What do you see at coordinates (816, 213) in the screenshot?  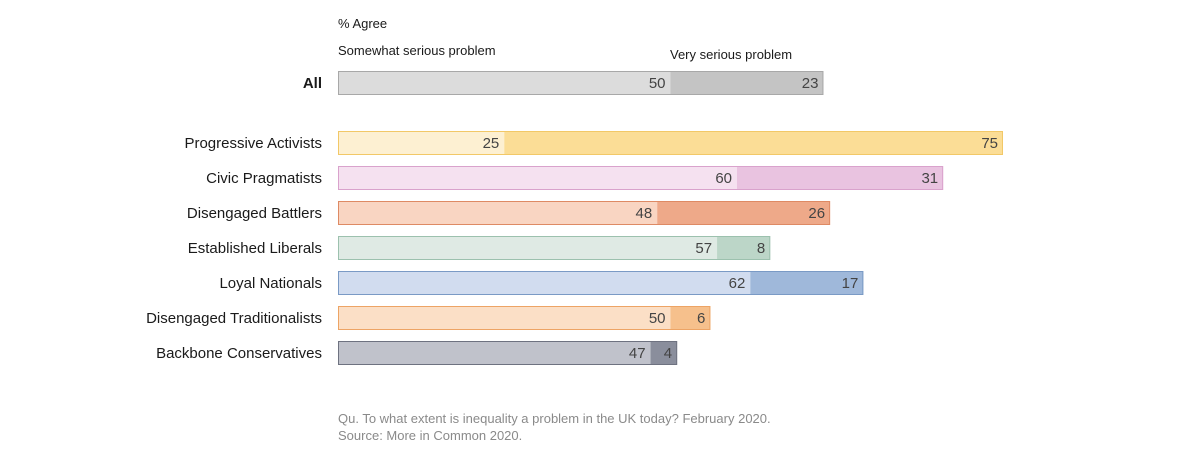 I see `value-label-very-disengaged-battlers: 26` at bounding box center [816, 213].